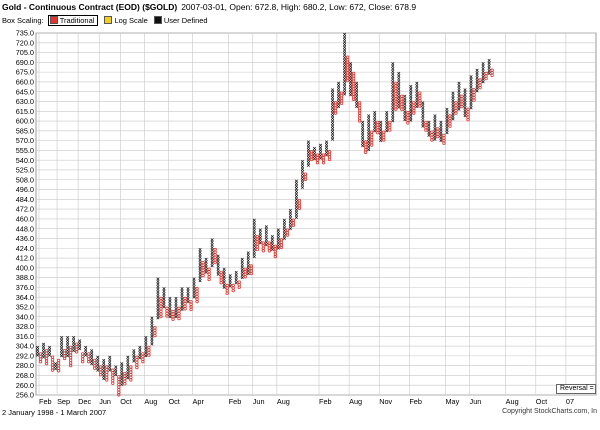 Image resolution: width=600 pixels, height=430 pixels. Describe the element at coordinates (25, 82) in the screenshot. I see `y-tick-label: 660.0` at that location.